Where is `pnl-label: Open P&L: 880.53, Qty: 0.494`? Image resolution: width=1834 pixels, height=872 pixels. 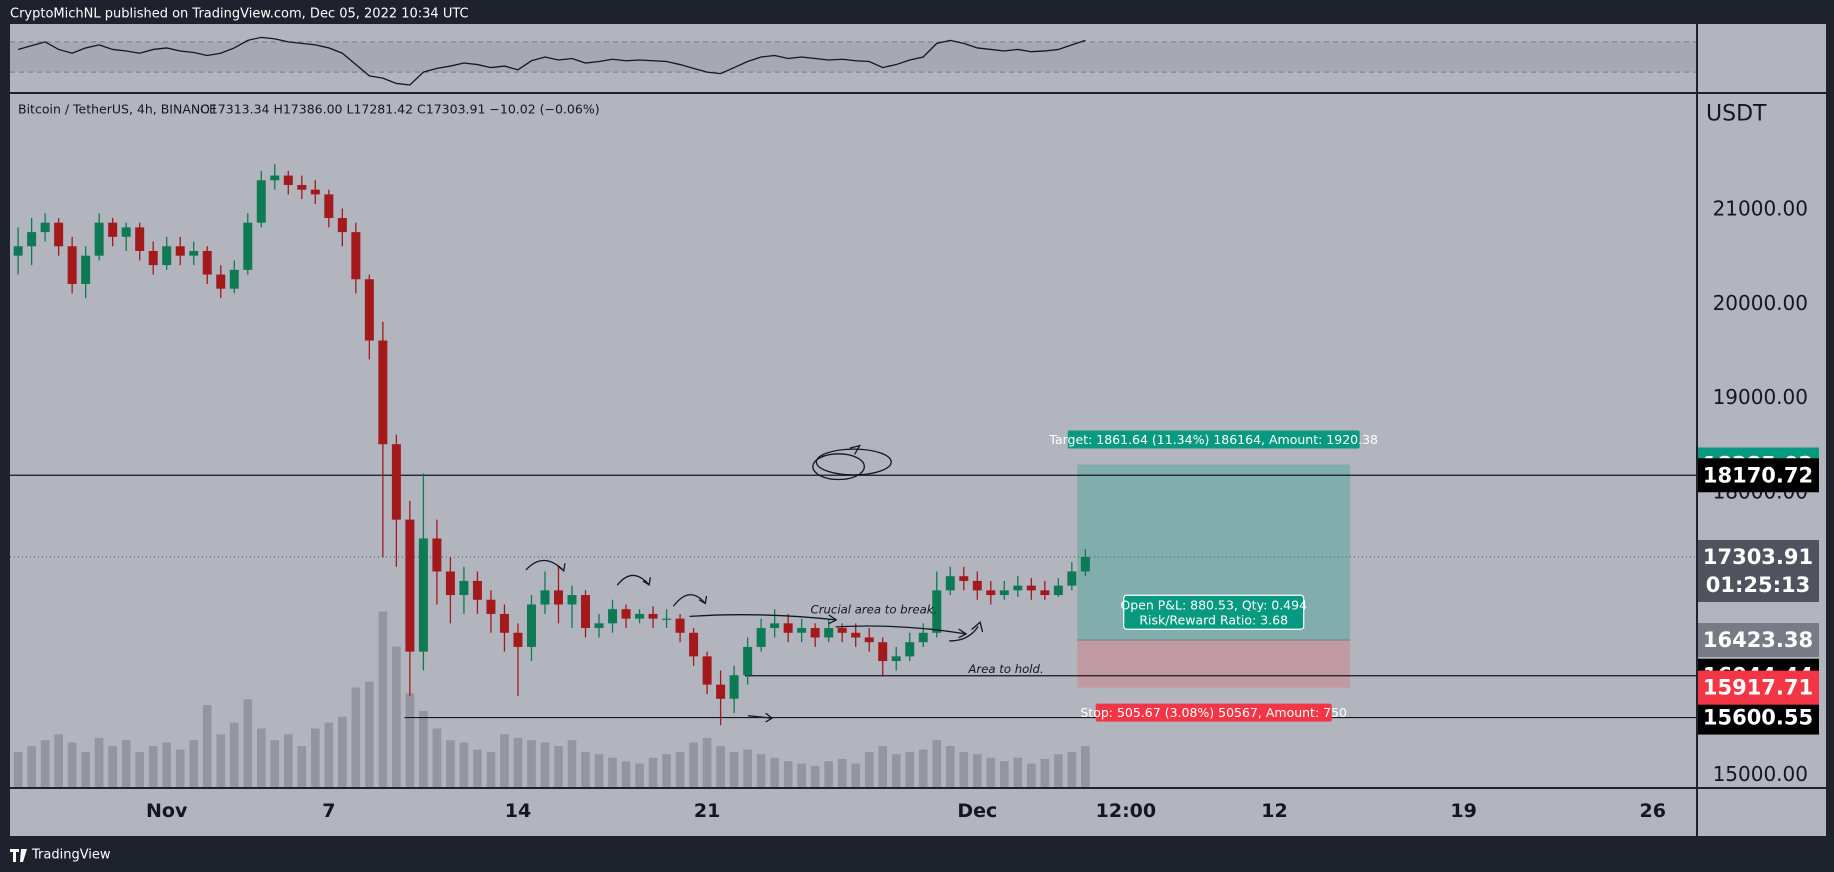
pnl-label: Open P&L: 880.53, Qty: 0.494 is located at coordinates (1213, 605).